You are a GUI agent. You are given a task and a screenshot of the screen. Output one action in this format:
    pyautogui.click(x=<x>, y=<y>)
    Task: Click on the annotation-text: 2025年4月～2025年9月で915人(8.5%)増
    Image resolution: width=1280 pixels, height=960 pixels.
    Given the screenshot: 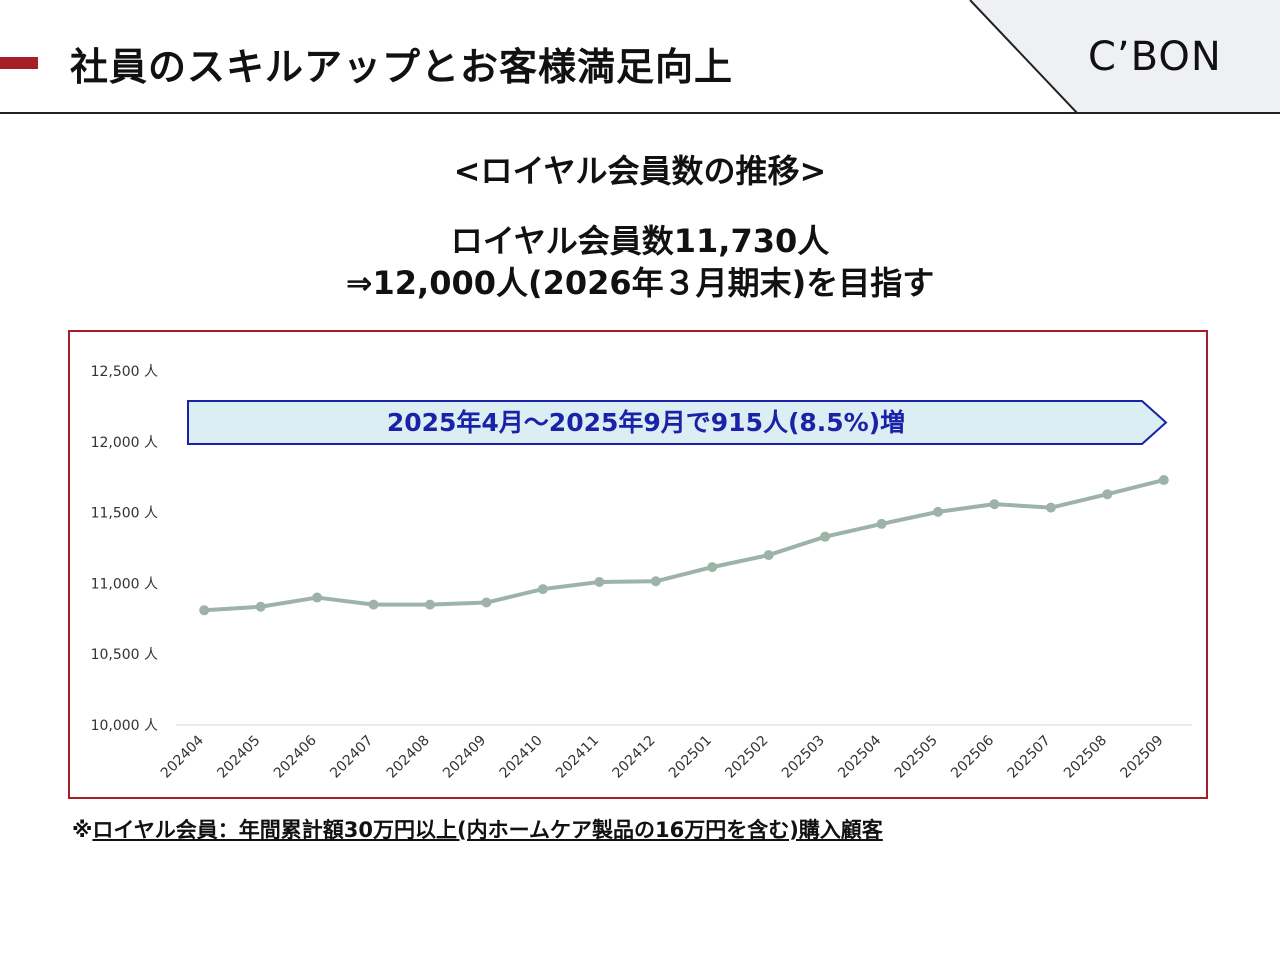 What is the action you would take?
    pyautogui.click(x=646, y=422)
    